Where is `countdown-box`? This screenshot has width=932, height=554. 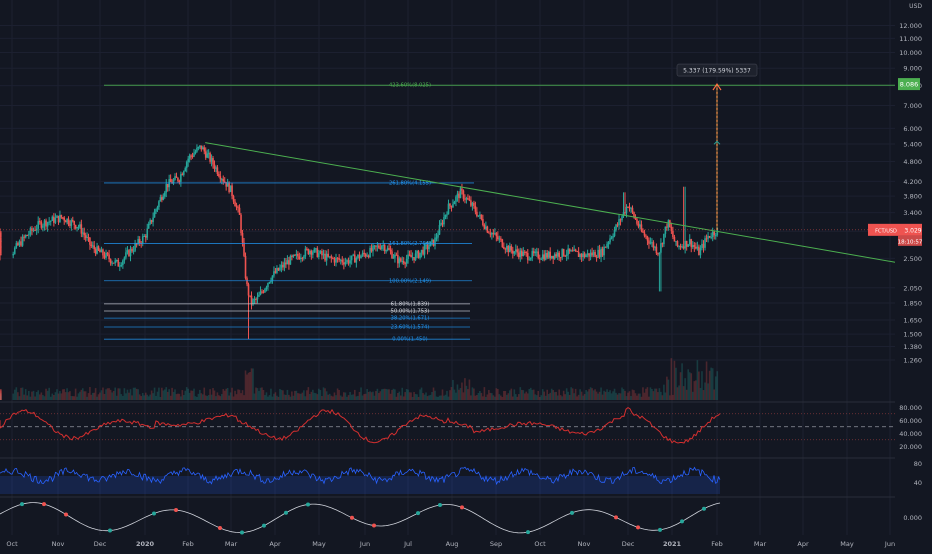 countdown-box is located at coordinates (910, 240).